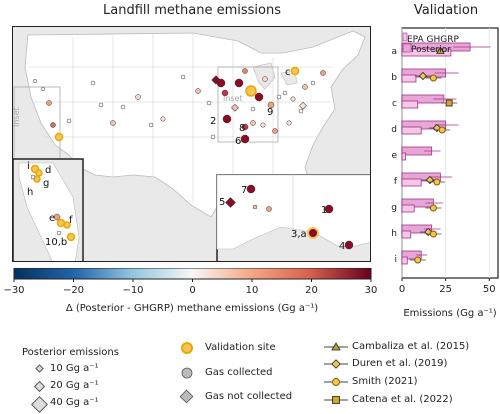  What do you see at coordinates (186, 396) in the screenshot?
I see `legend-gas-not-collected-marker` at bounding box center [186, 396].